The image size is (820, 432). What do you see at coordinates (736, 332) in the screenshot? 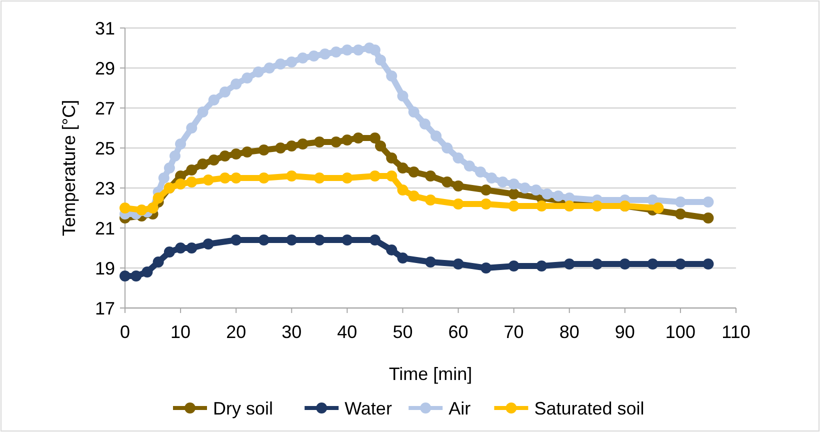
I see `x-tick-label: 110` at bounding box center [736, 332].